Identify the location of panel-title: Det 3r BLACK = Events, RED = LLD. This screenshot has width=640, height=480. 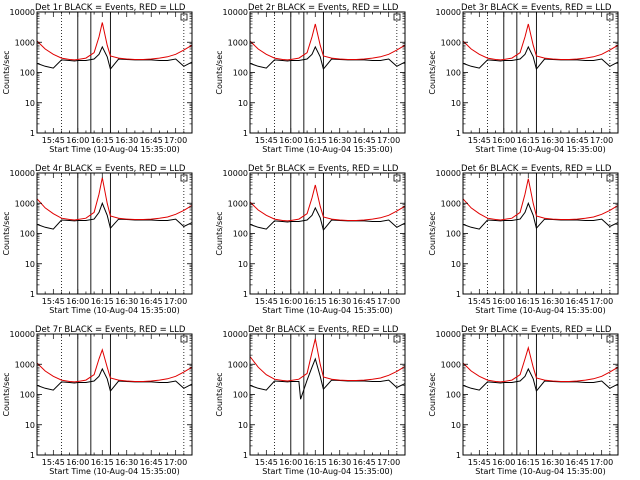
(536, 8).